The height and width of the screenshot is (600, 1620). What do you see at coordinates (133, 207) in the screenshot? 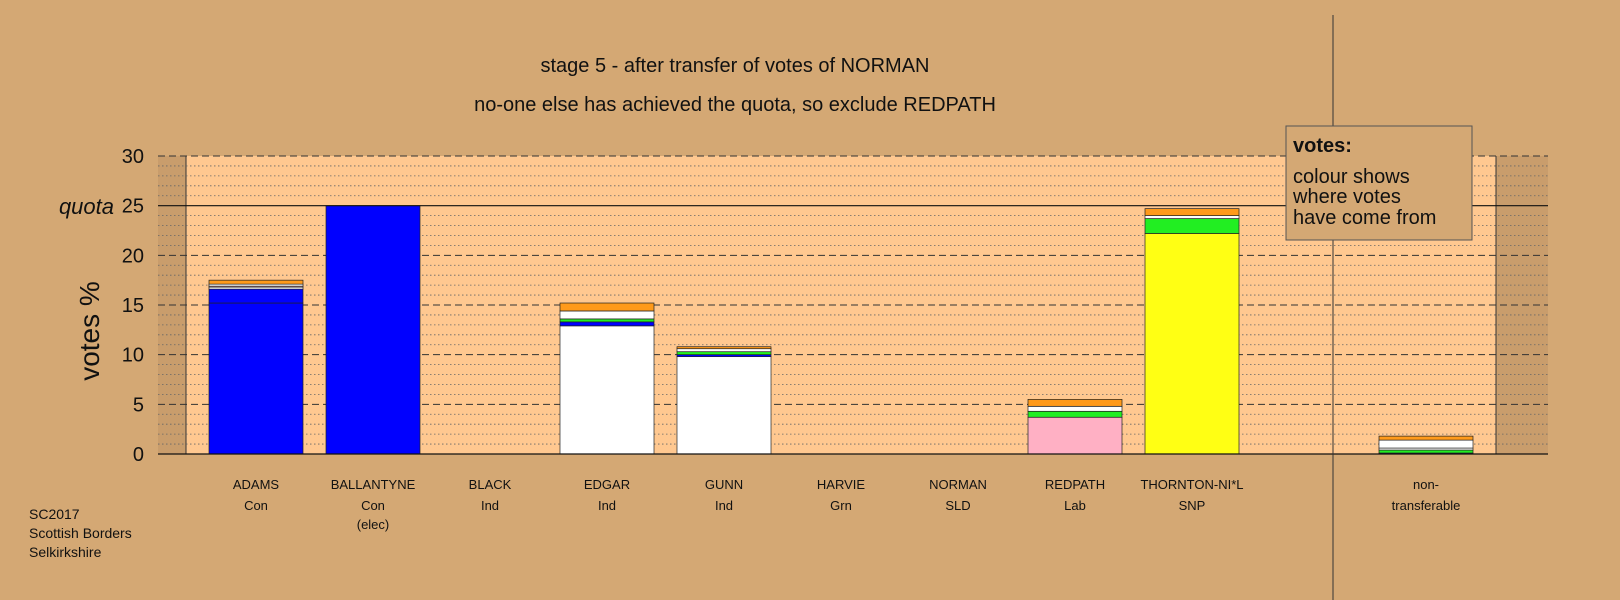
I see `y-tick-label: 25` at bounding box center [133, 207].